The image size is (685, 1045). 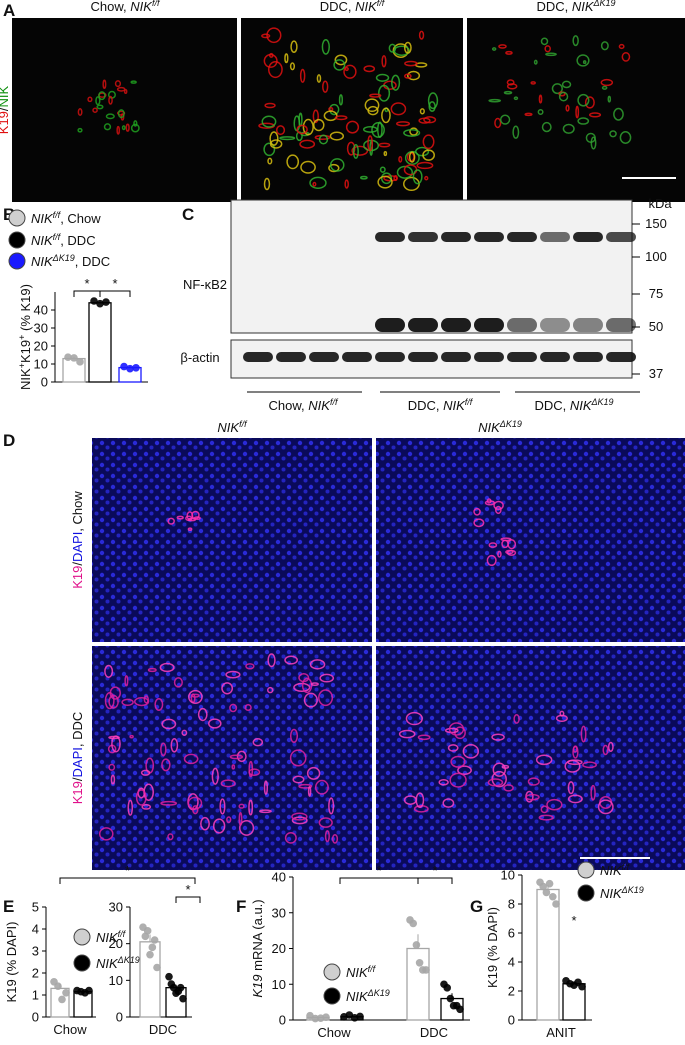 I want to click on text-segment: , DDC, so click(x=77, y=729).